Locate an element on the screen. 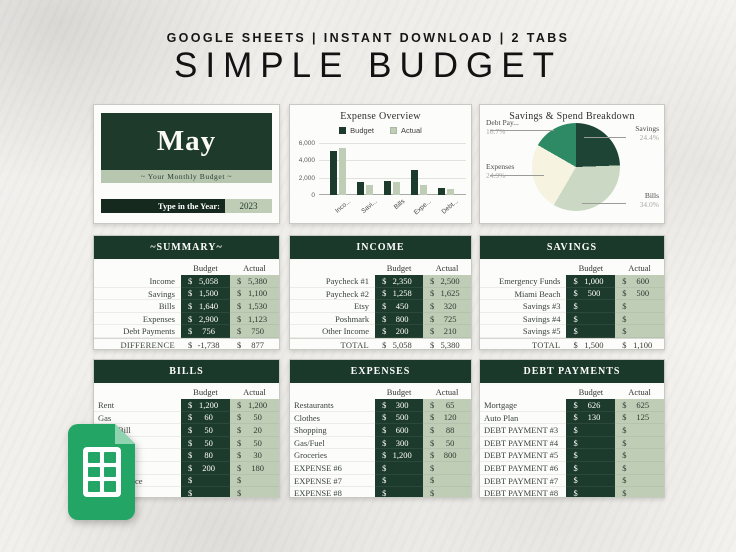 The width and height of the screenshot is (736, 552). table-row: $80 $30 is located at coordinates (186, 455).